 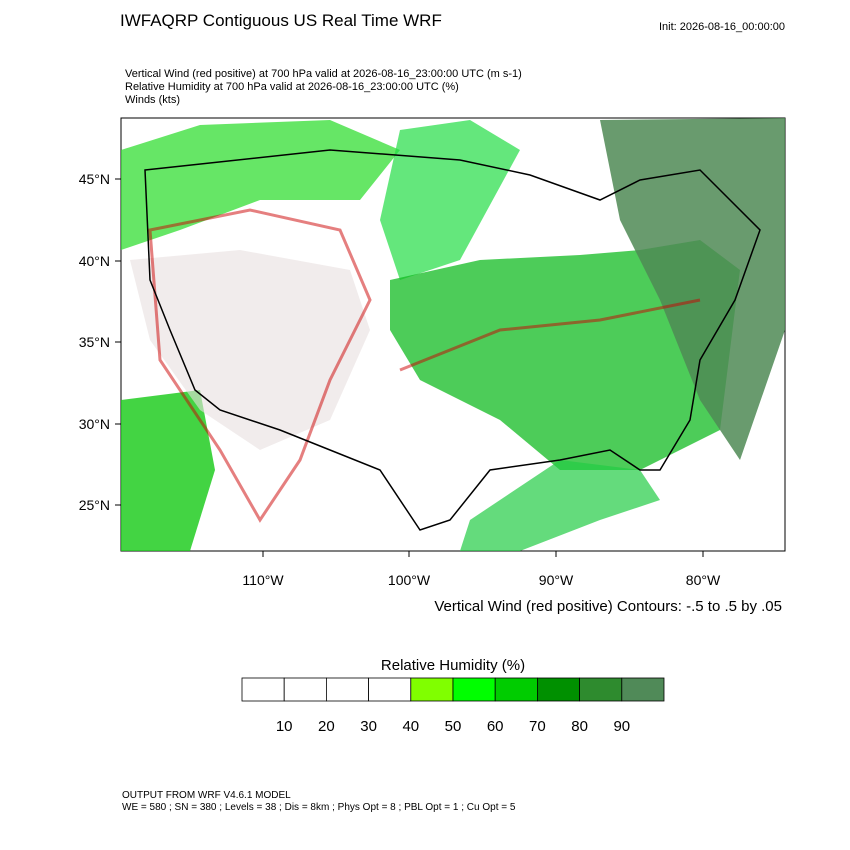 I want to click on colorbar-label: 20, so click(x=326, y=726).